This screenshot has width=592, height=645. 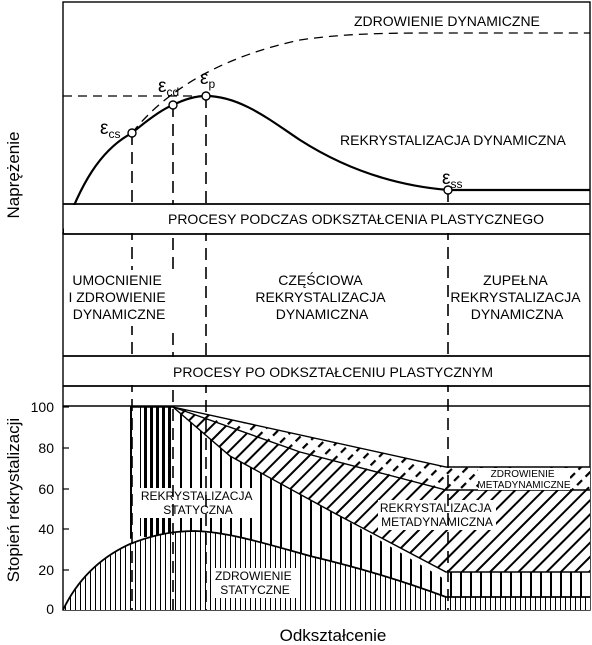 What do you see at coordinates (118, 297) in the screenshot?
I see `label-hardening: UMOCNIENIE I ZDROWIENIE DYNAMICZNE` at bounding box center [118, 297].